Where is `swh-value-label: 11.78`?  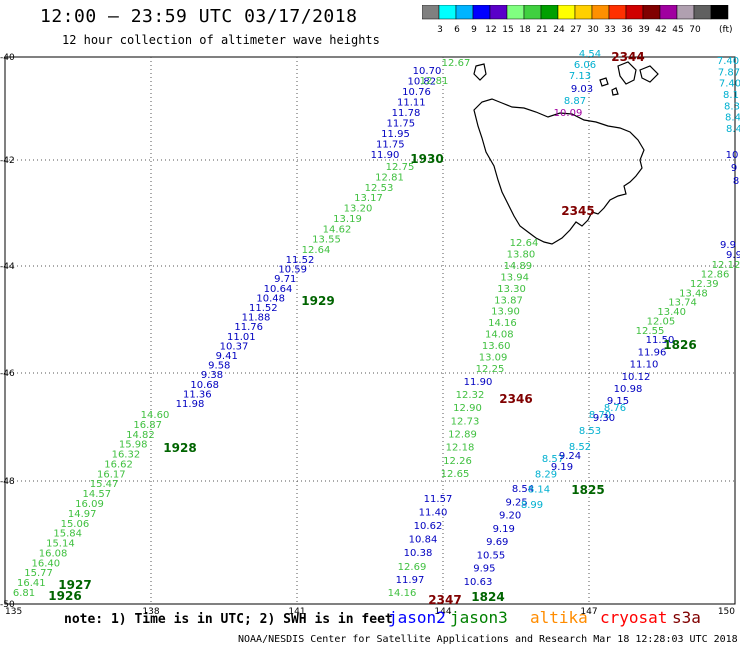
swh-value-label: 11.78 is located at coordinates (406, 113).